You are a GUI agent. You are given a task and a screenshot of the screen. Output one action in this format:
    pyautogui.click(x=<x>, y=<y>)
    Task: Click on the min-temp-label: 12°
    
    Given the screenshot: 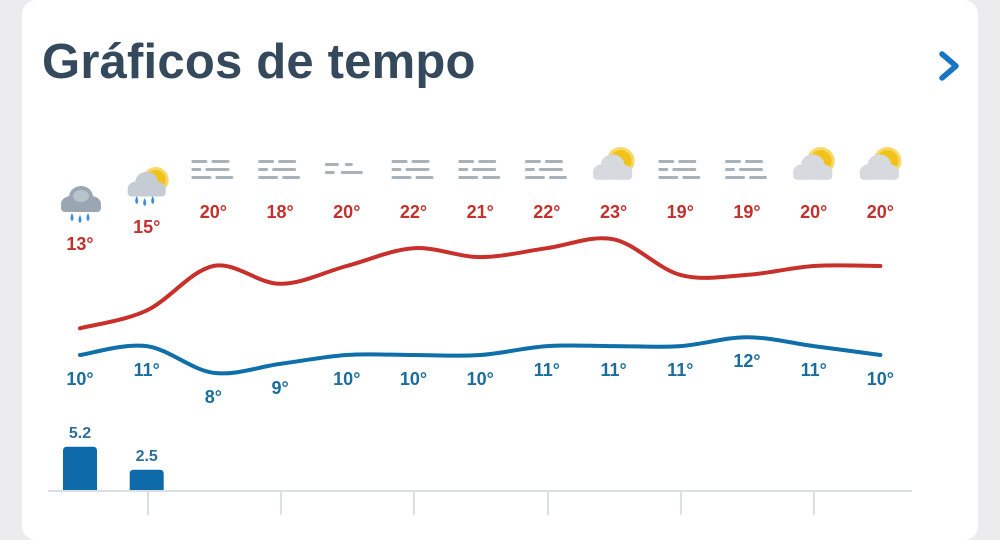 What is the action you would take?
    pyautogui.click(x=746, y=361)
    